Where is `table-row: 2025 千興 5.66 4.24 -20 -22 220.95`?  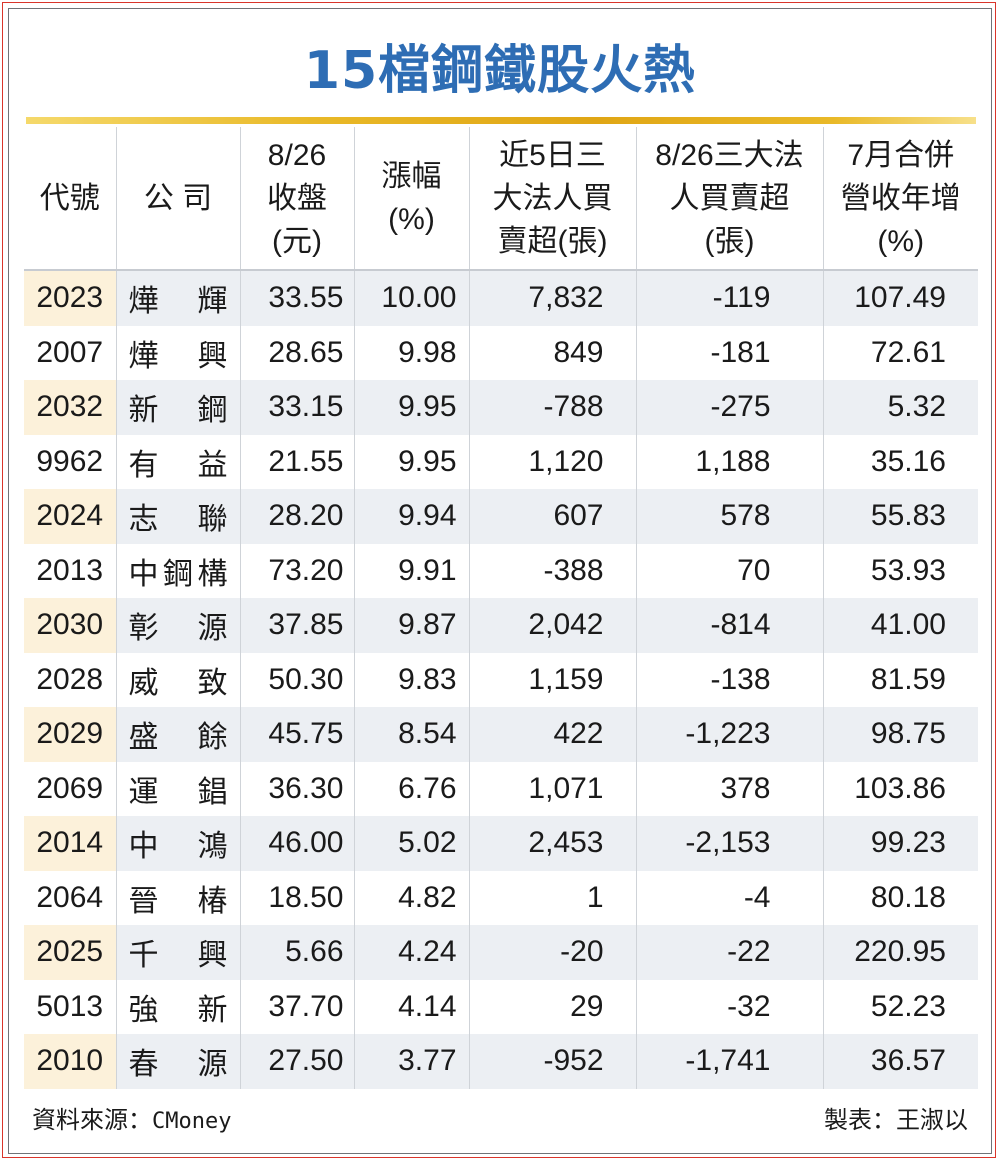 table-row: 2025 千興 5.66 4.24 -20 -22 220.95 is located at coordinates (501, 952).